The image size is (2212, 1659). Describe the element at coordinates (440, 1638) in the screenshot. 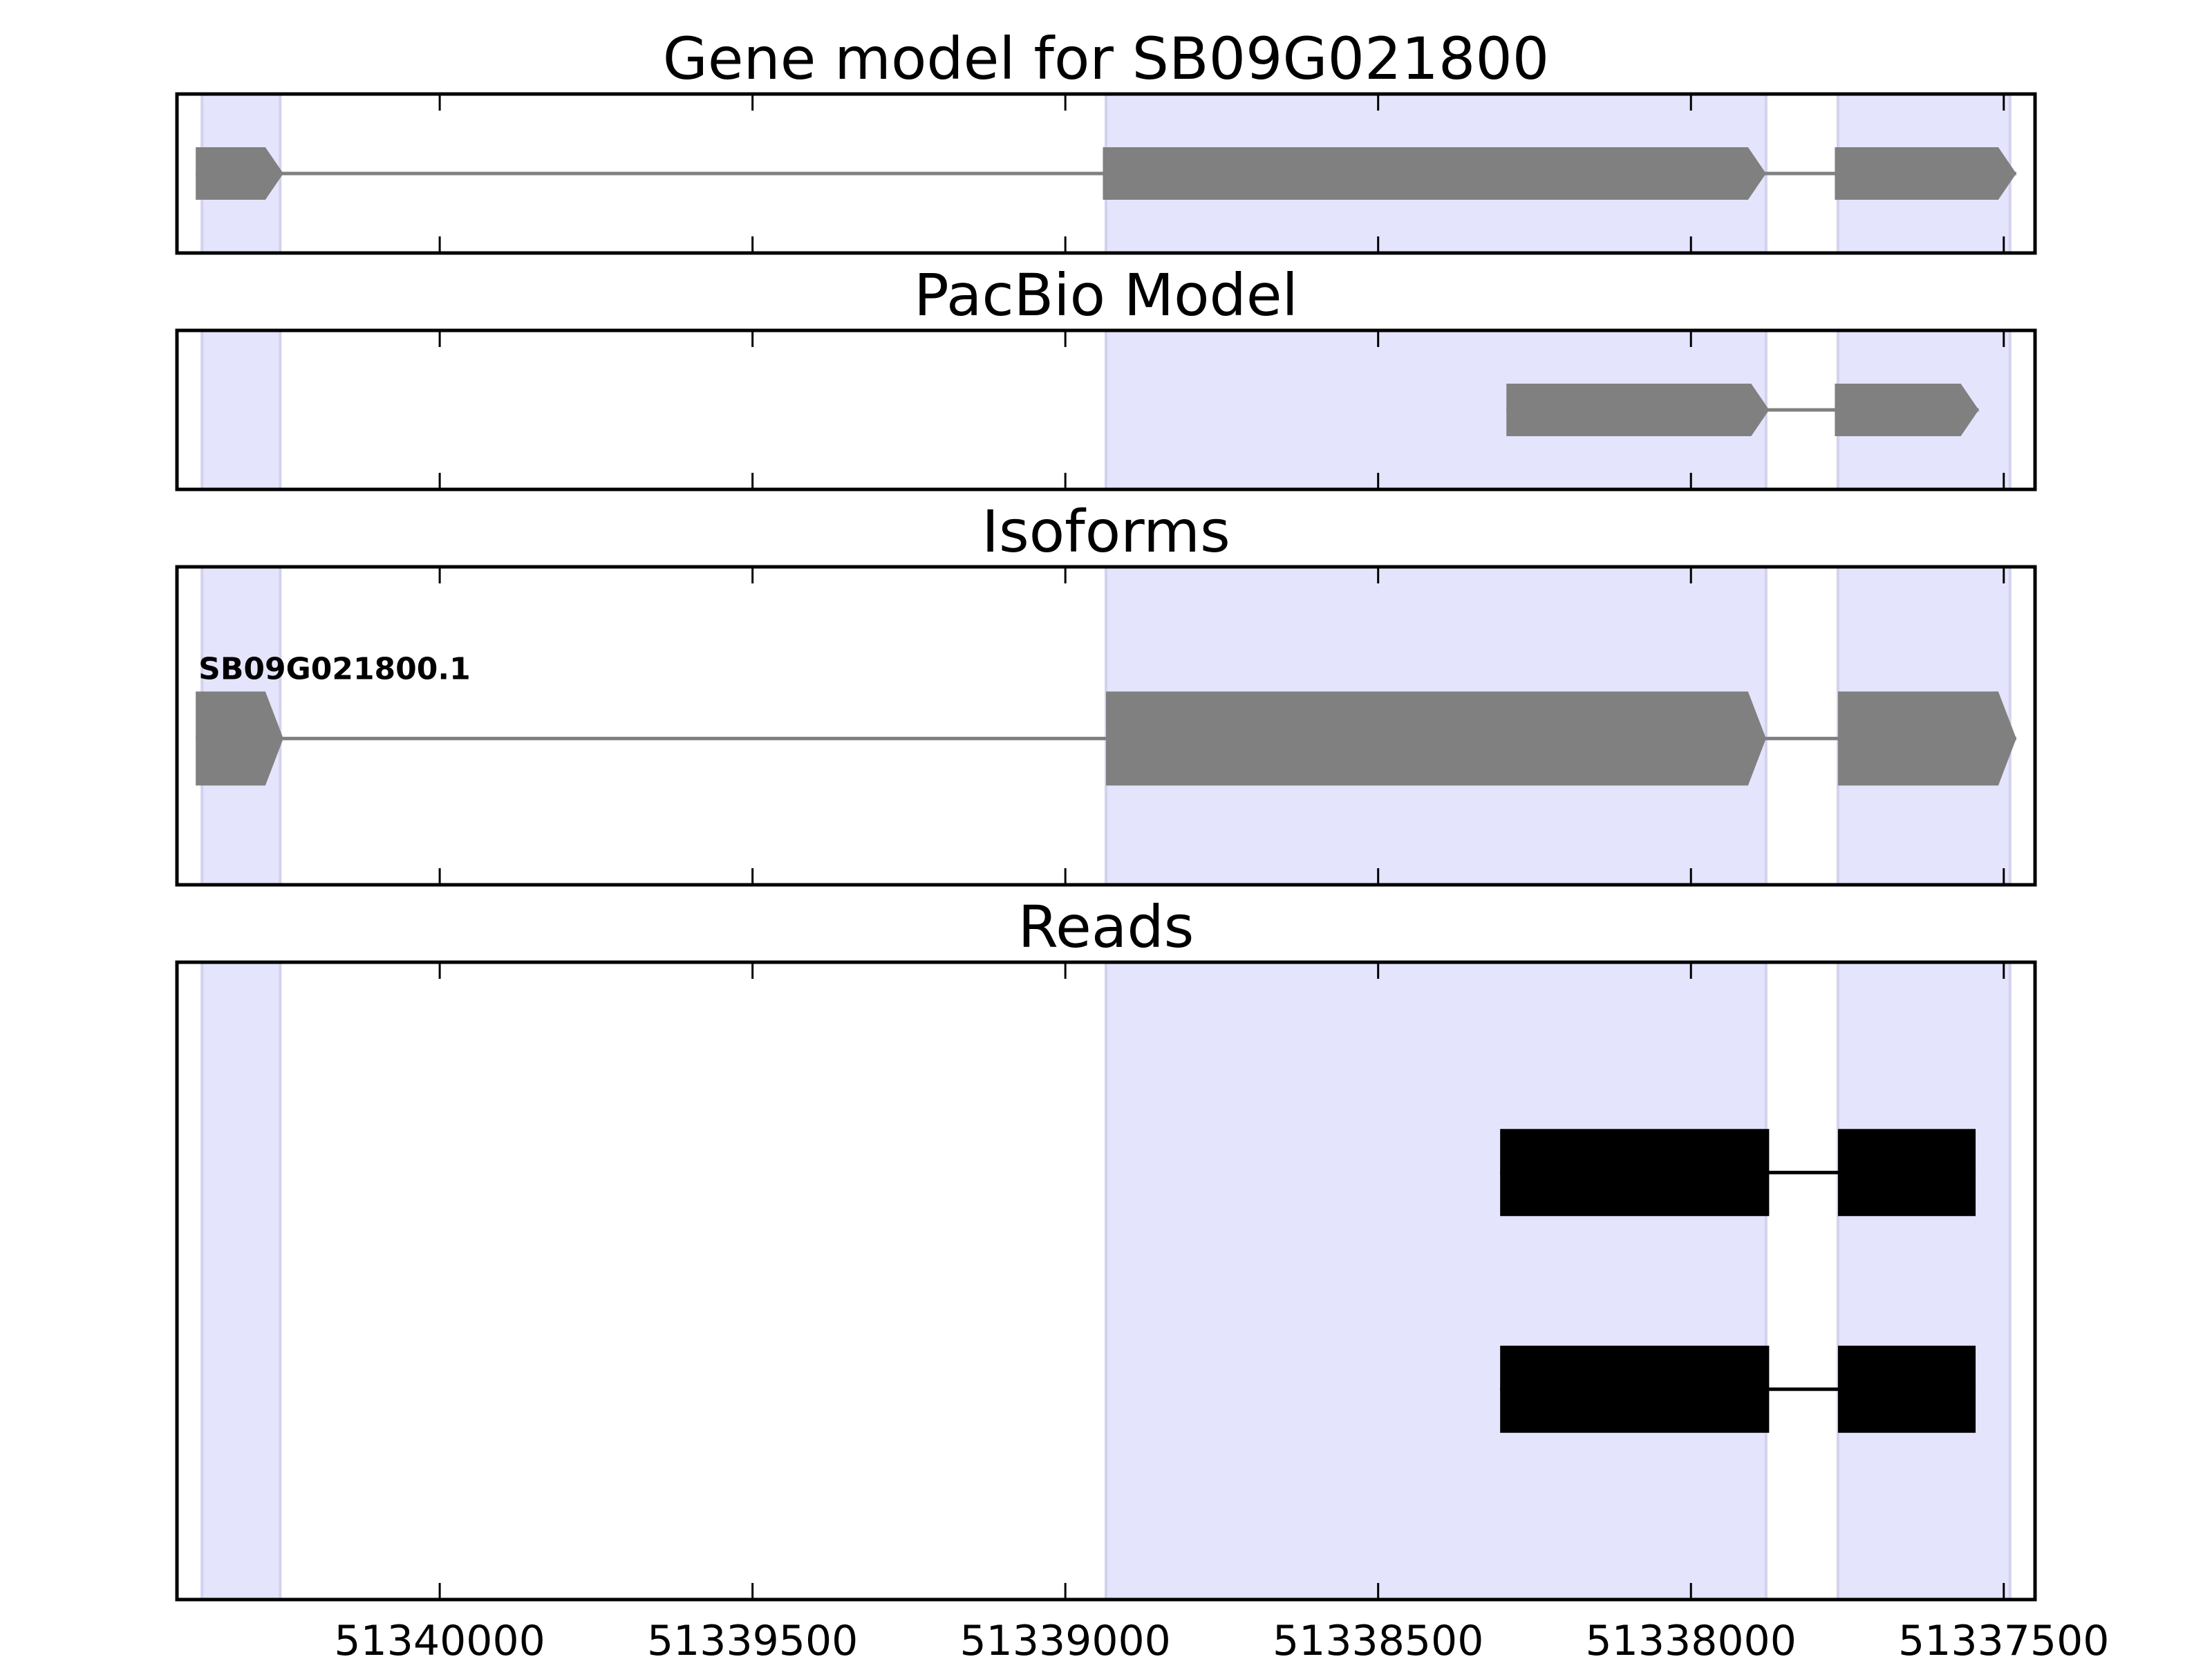

I see `x-tick-label: 51340000` at that location.